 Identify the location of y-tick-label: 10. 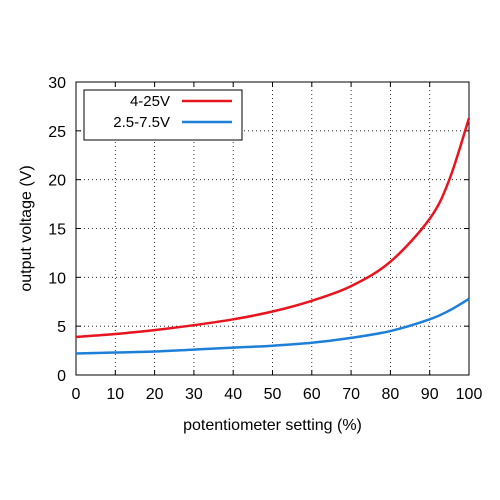
(57, 278).